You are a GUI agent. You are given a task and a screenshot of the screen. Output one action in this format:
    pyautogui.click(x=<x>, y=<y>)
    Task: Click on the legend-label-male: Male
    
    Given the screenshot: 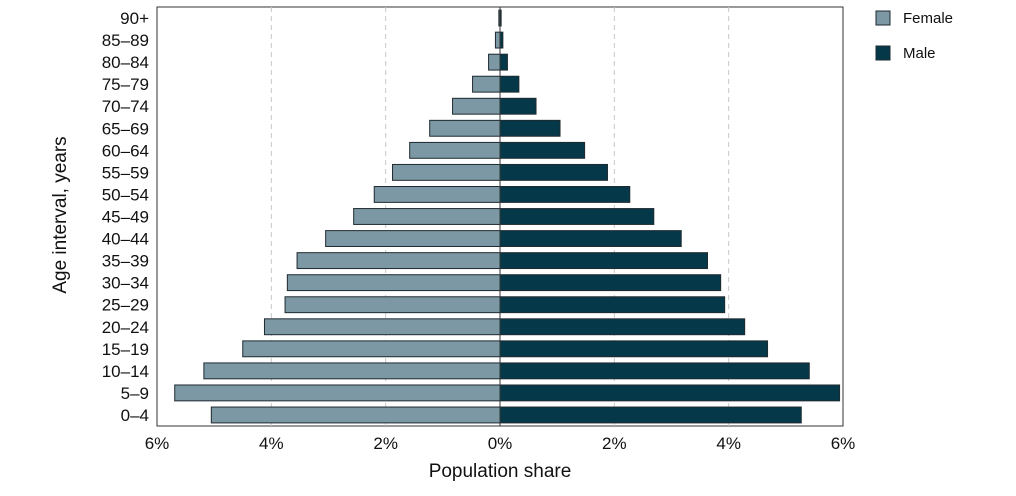 What is the action you would take?
    pyautogui.click(x=919, y=53)
    